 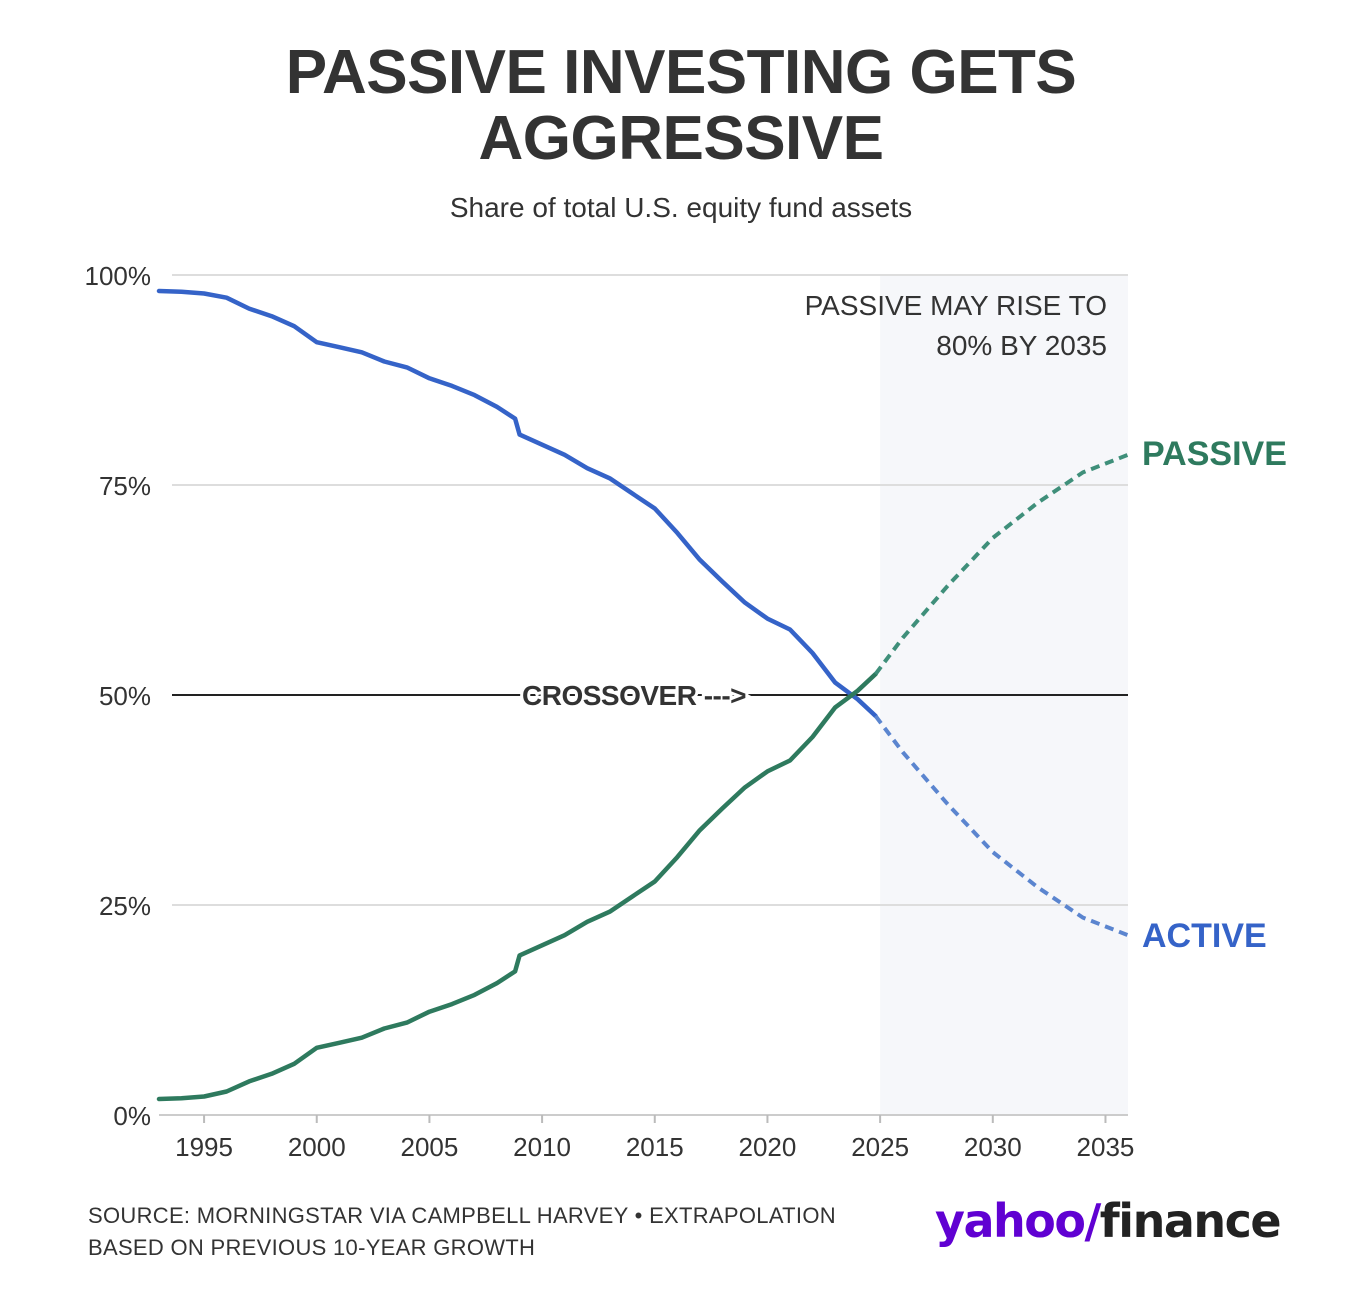 I want to click on crossover-annotation: CROSSOVER --->, so click(x=634, y=695).